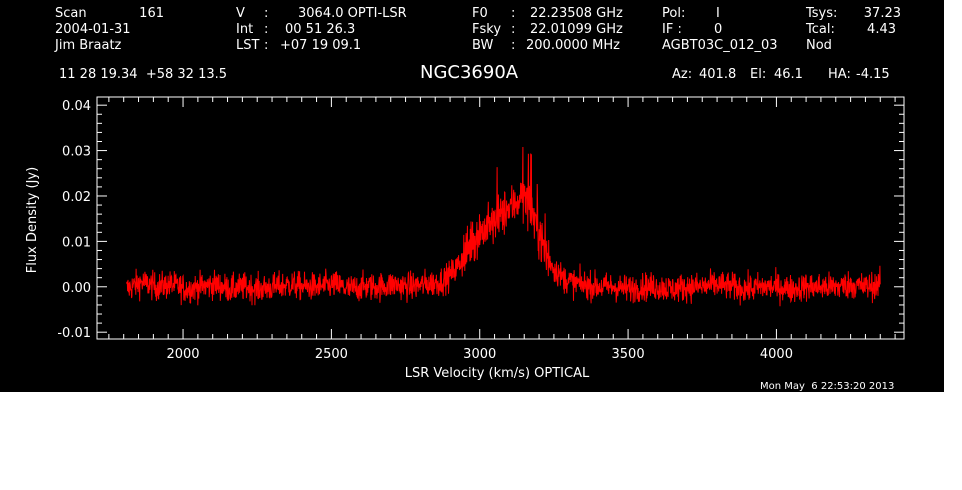 The width and height of the screenshot is (962, 490). I want to click on x-axis-label: LSR Velocity (km/s) OPTICAL, so click(497, 373).